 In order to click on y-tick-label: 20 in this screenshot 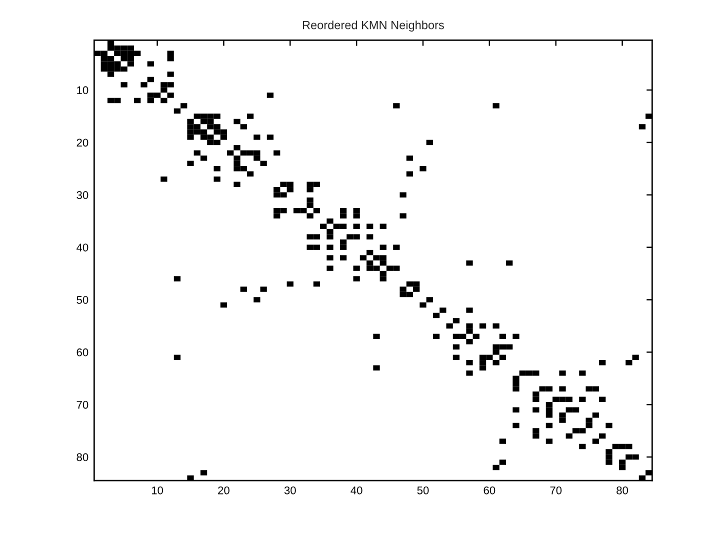, I will do `click(82, 142)`.